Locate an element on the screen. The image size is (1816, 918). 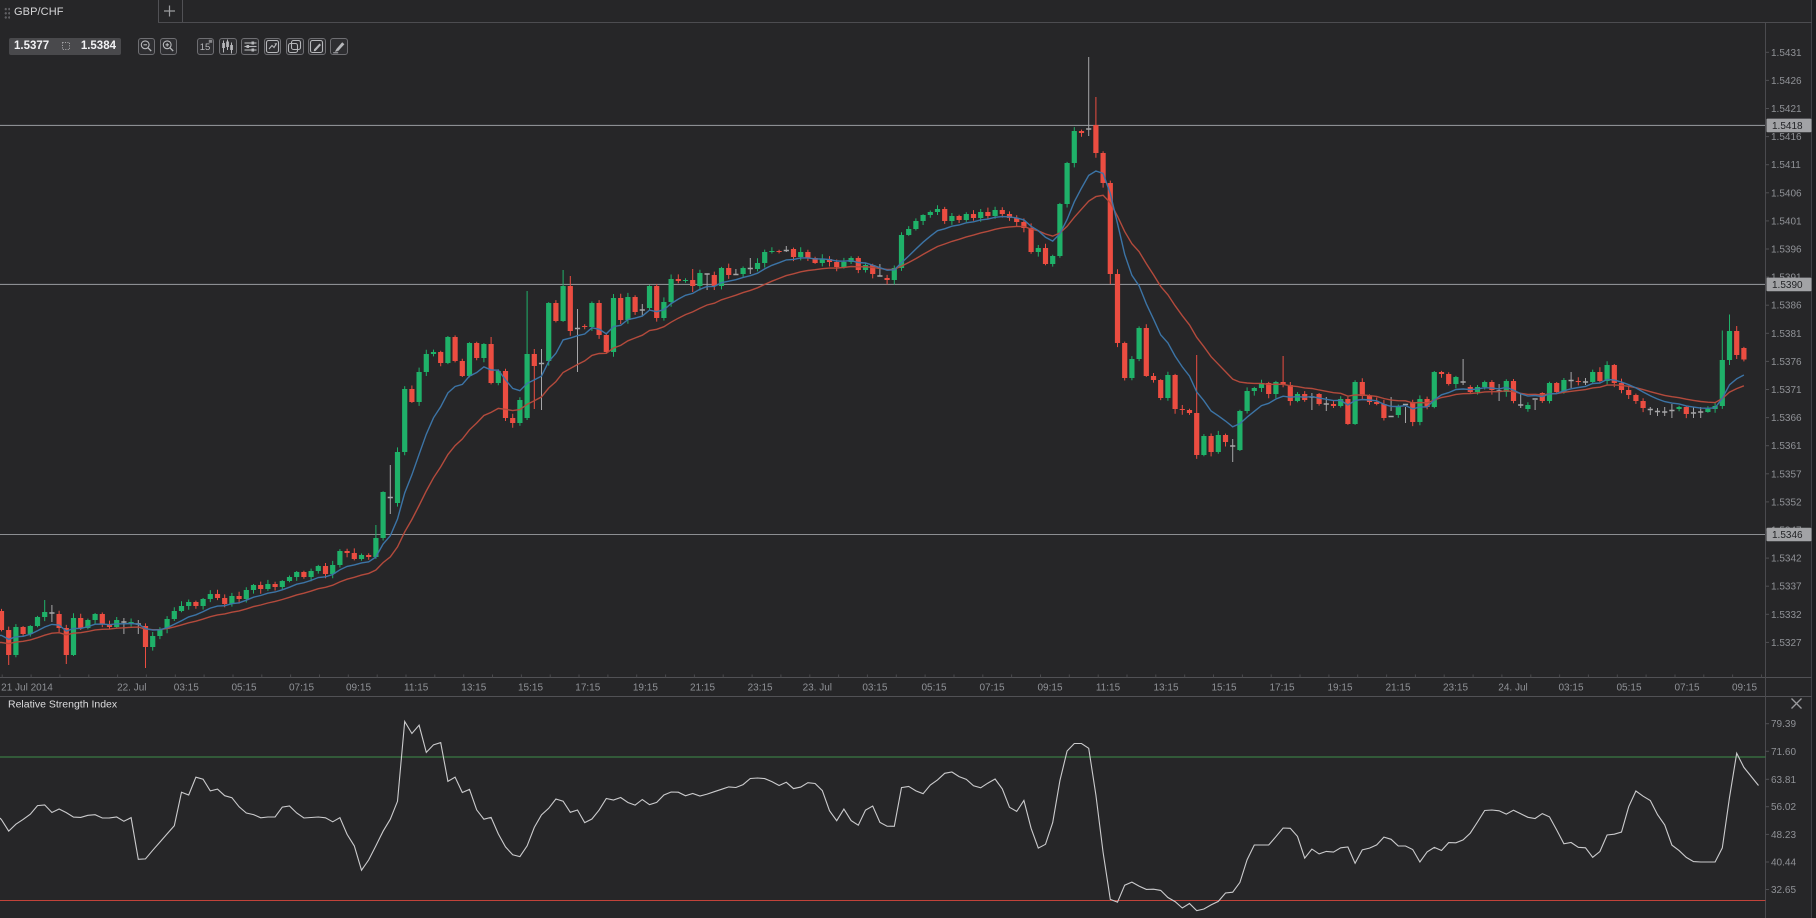
svg-text: 1.5366 is located at coordinates (1786, 418).